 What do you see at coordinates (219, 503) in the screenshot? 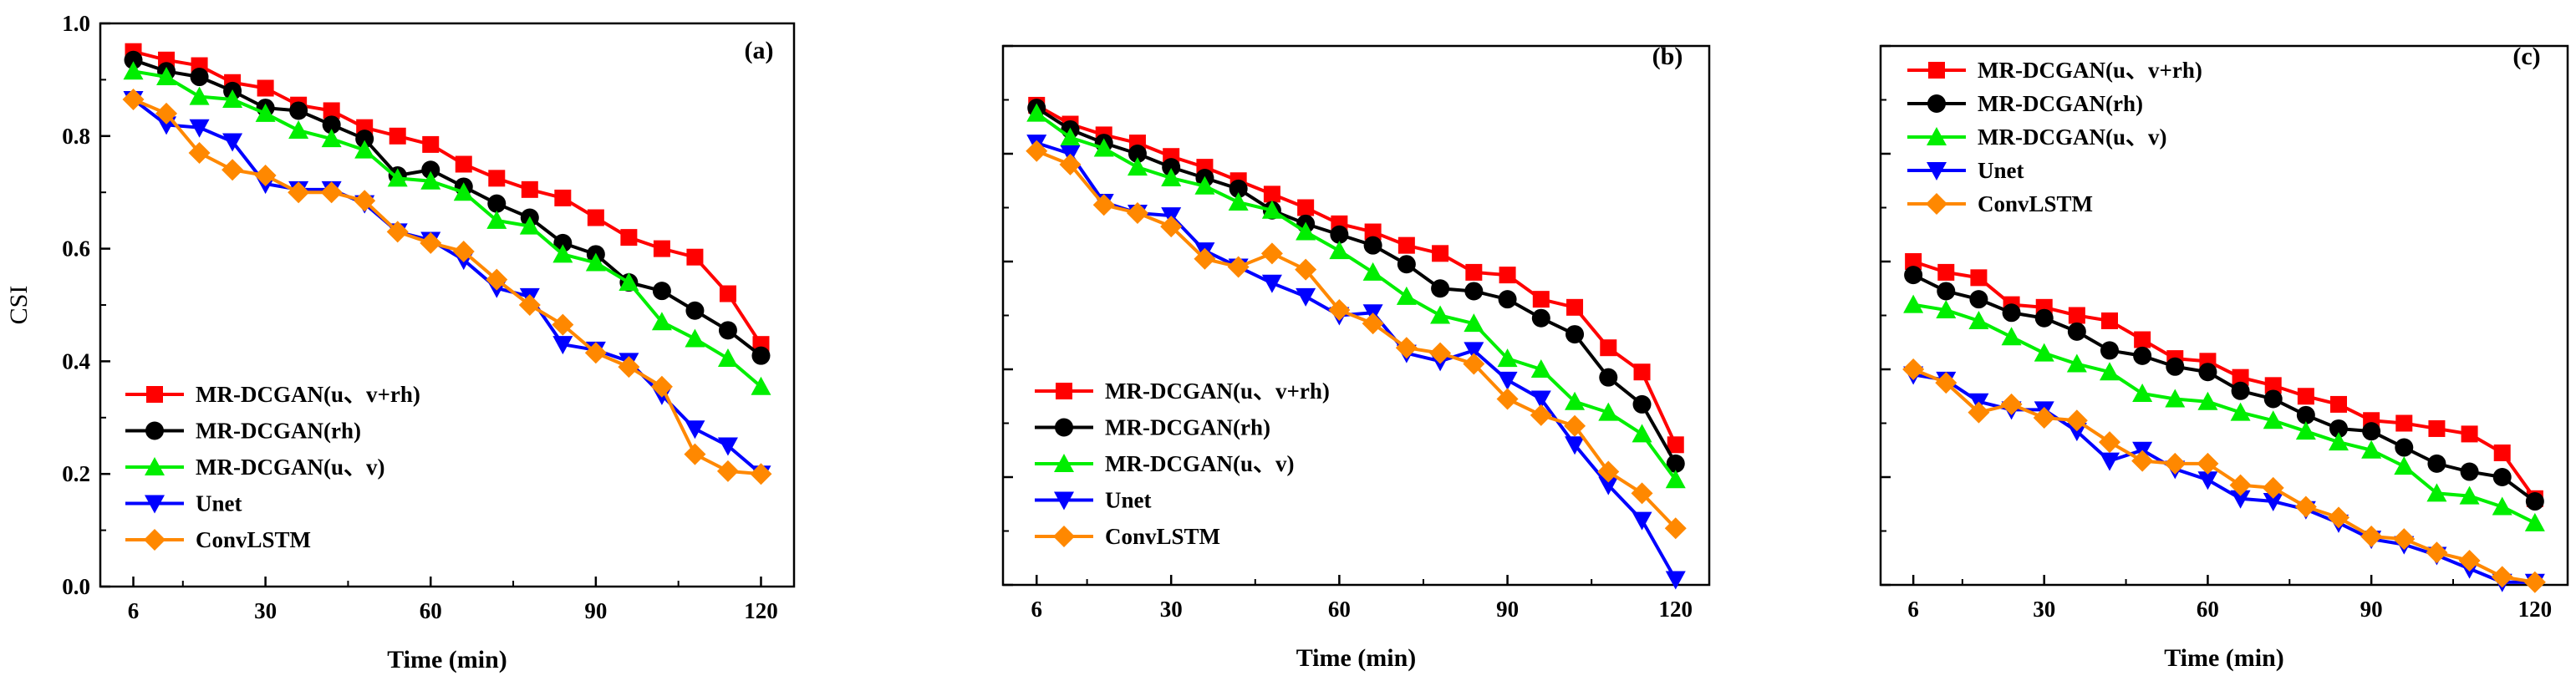
I see `legend-label: Unet` at bounding box center [219, 503].